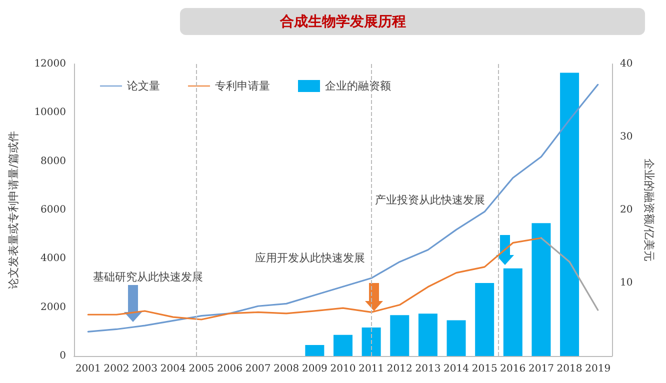 The height and width of the screenshot is (383, 666). I want to click on x-tick-label: 2018, so click(569, 369).